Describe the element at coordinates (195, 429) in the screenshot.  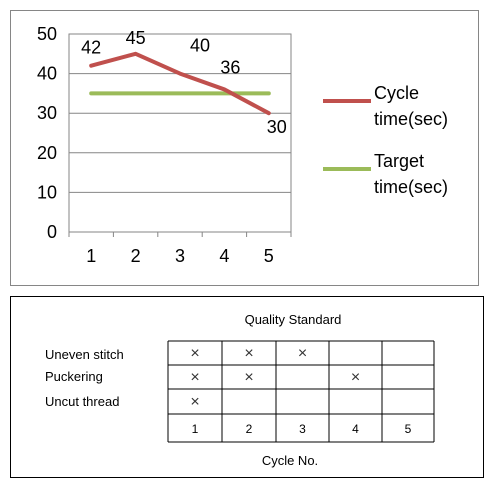
I see `column-label: 1` at that location.